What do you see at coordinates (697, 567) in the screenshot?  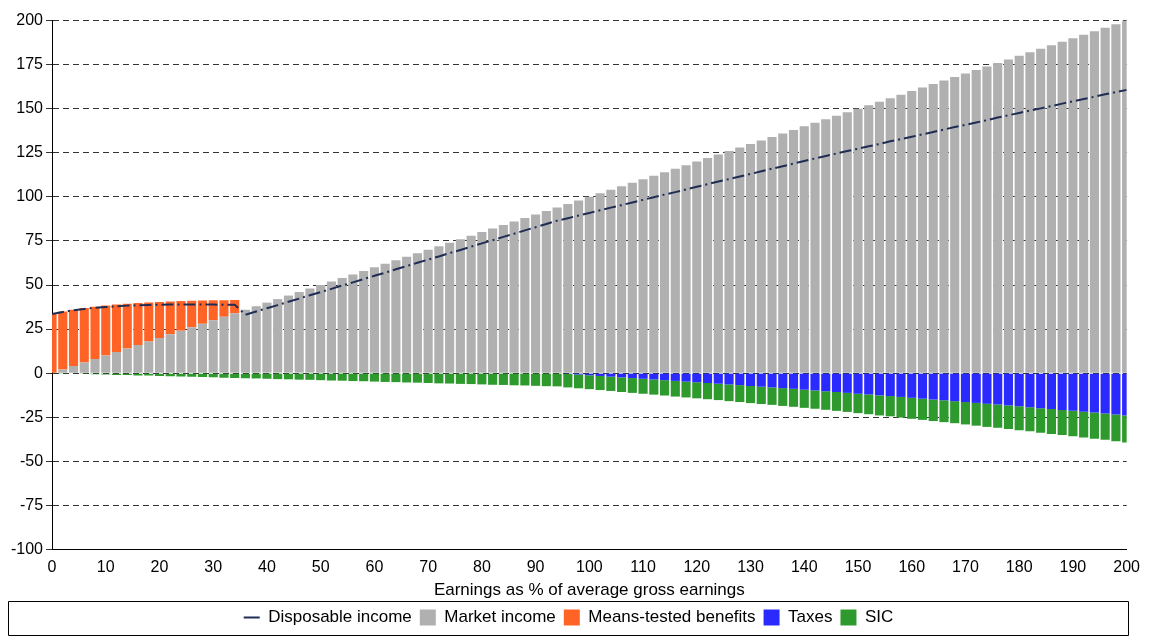 I see `x-tick-label: 120` at bounding box center [697, 567].